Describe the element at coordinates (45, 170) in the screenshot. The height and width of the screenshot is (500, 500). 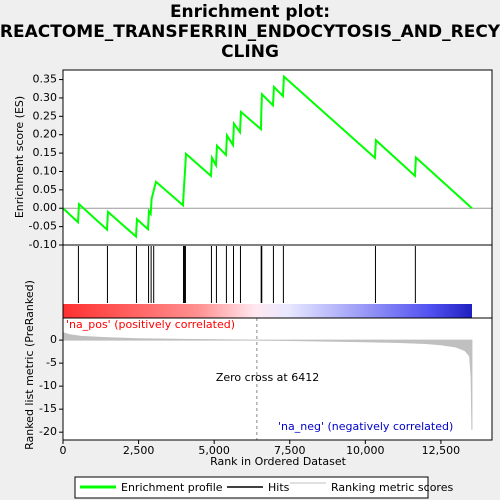
I see `y-tick-label: 0.10` at that location.